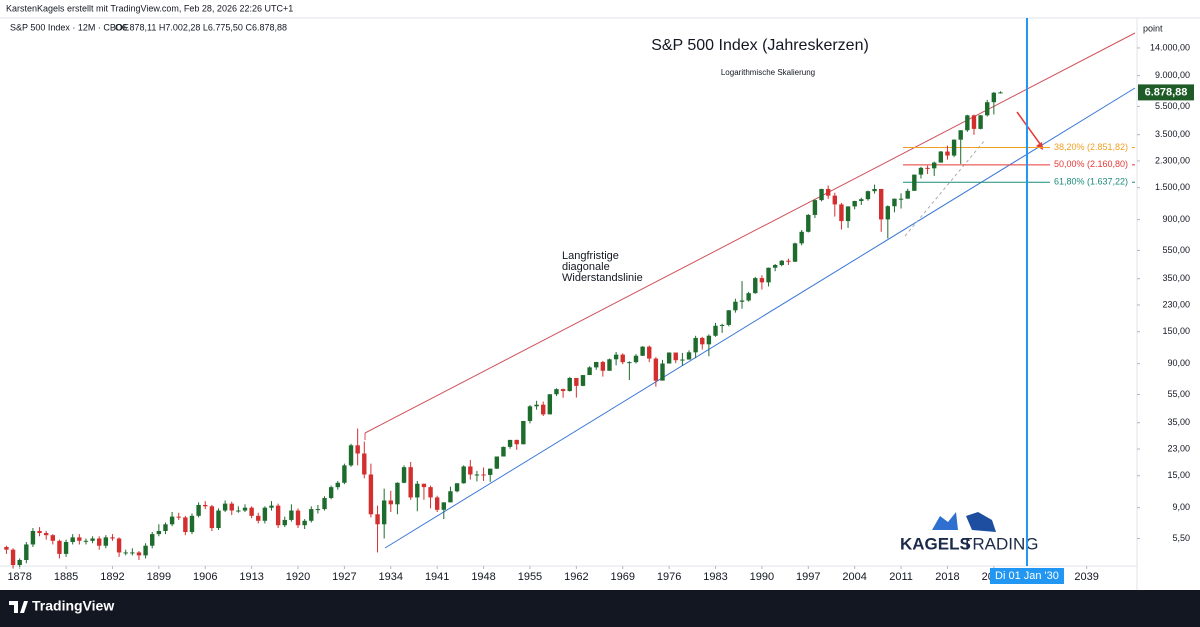 The image size is (1200, 627). I want to click on footer-logo, so click(18, 607).